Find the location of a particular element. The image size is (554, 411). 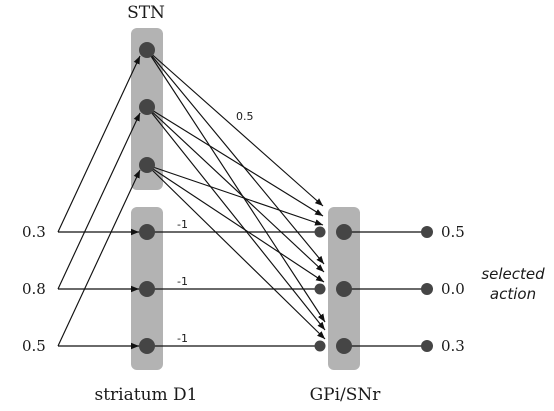

gpi-title: GPi/SNr is located at coordinates (346, 395).